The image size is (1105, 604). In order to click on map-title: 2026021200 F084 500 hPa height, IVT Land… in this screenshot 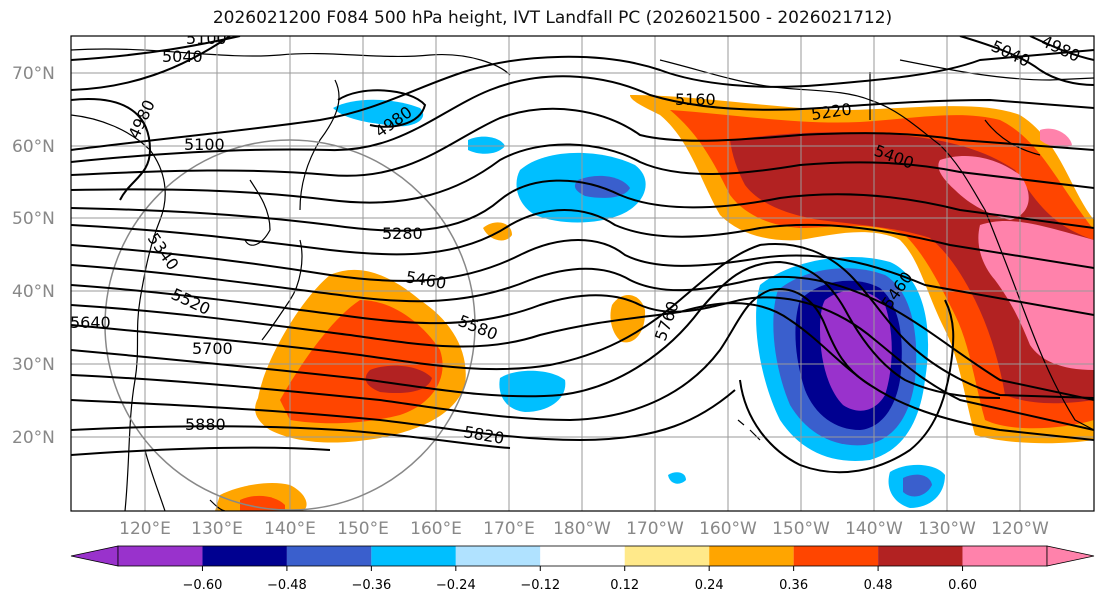, I will do `click(552, 18)`.